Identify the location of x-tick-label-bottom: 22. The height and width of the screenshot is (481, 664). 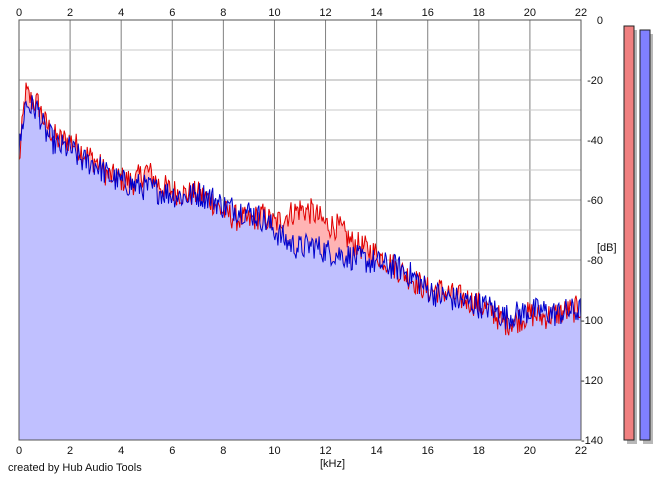
(581, 451).